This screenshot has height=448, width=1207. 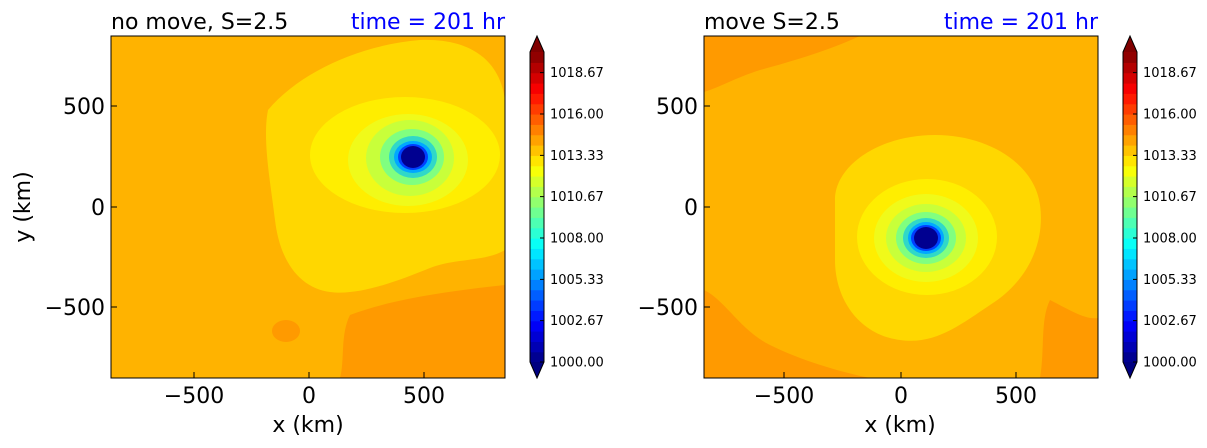 I want to click on left-high-pressure-region, so click(x=422, y=331).